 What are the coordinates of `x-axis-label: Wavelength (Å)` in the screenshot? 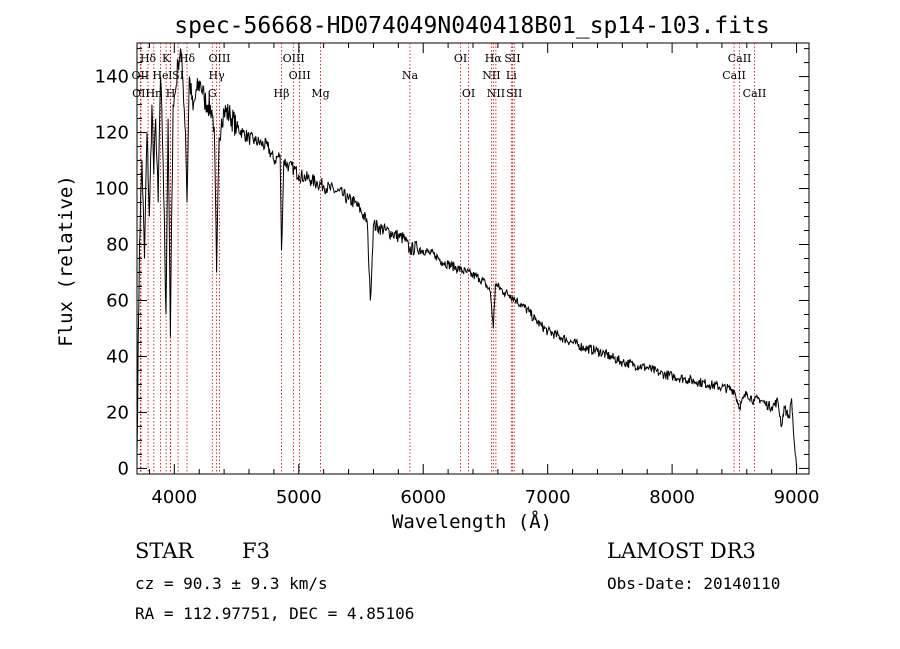 It's located at (472, 521).